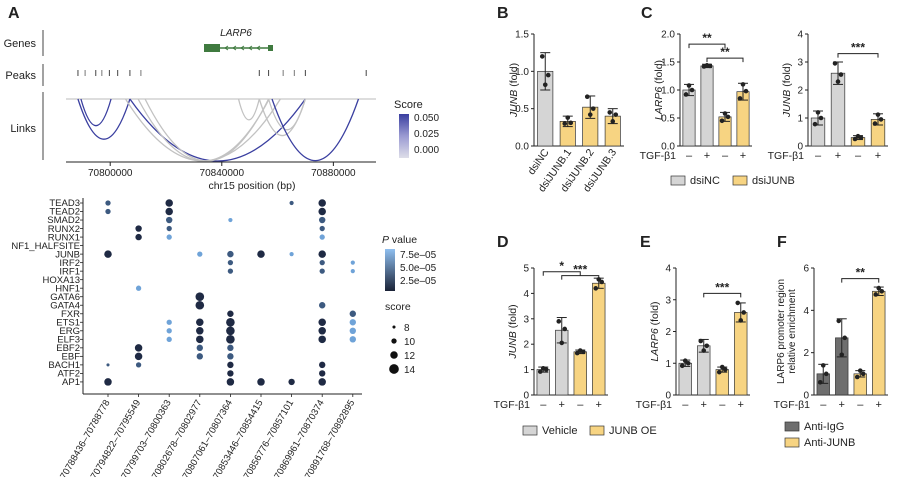 This screenshot has height=477, width=900. I want to click on pvalue-legend-bar, so click(390, 270).